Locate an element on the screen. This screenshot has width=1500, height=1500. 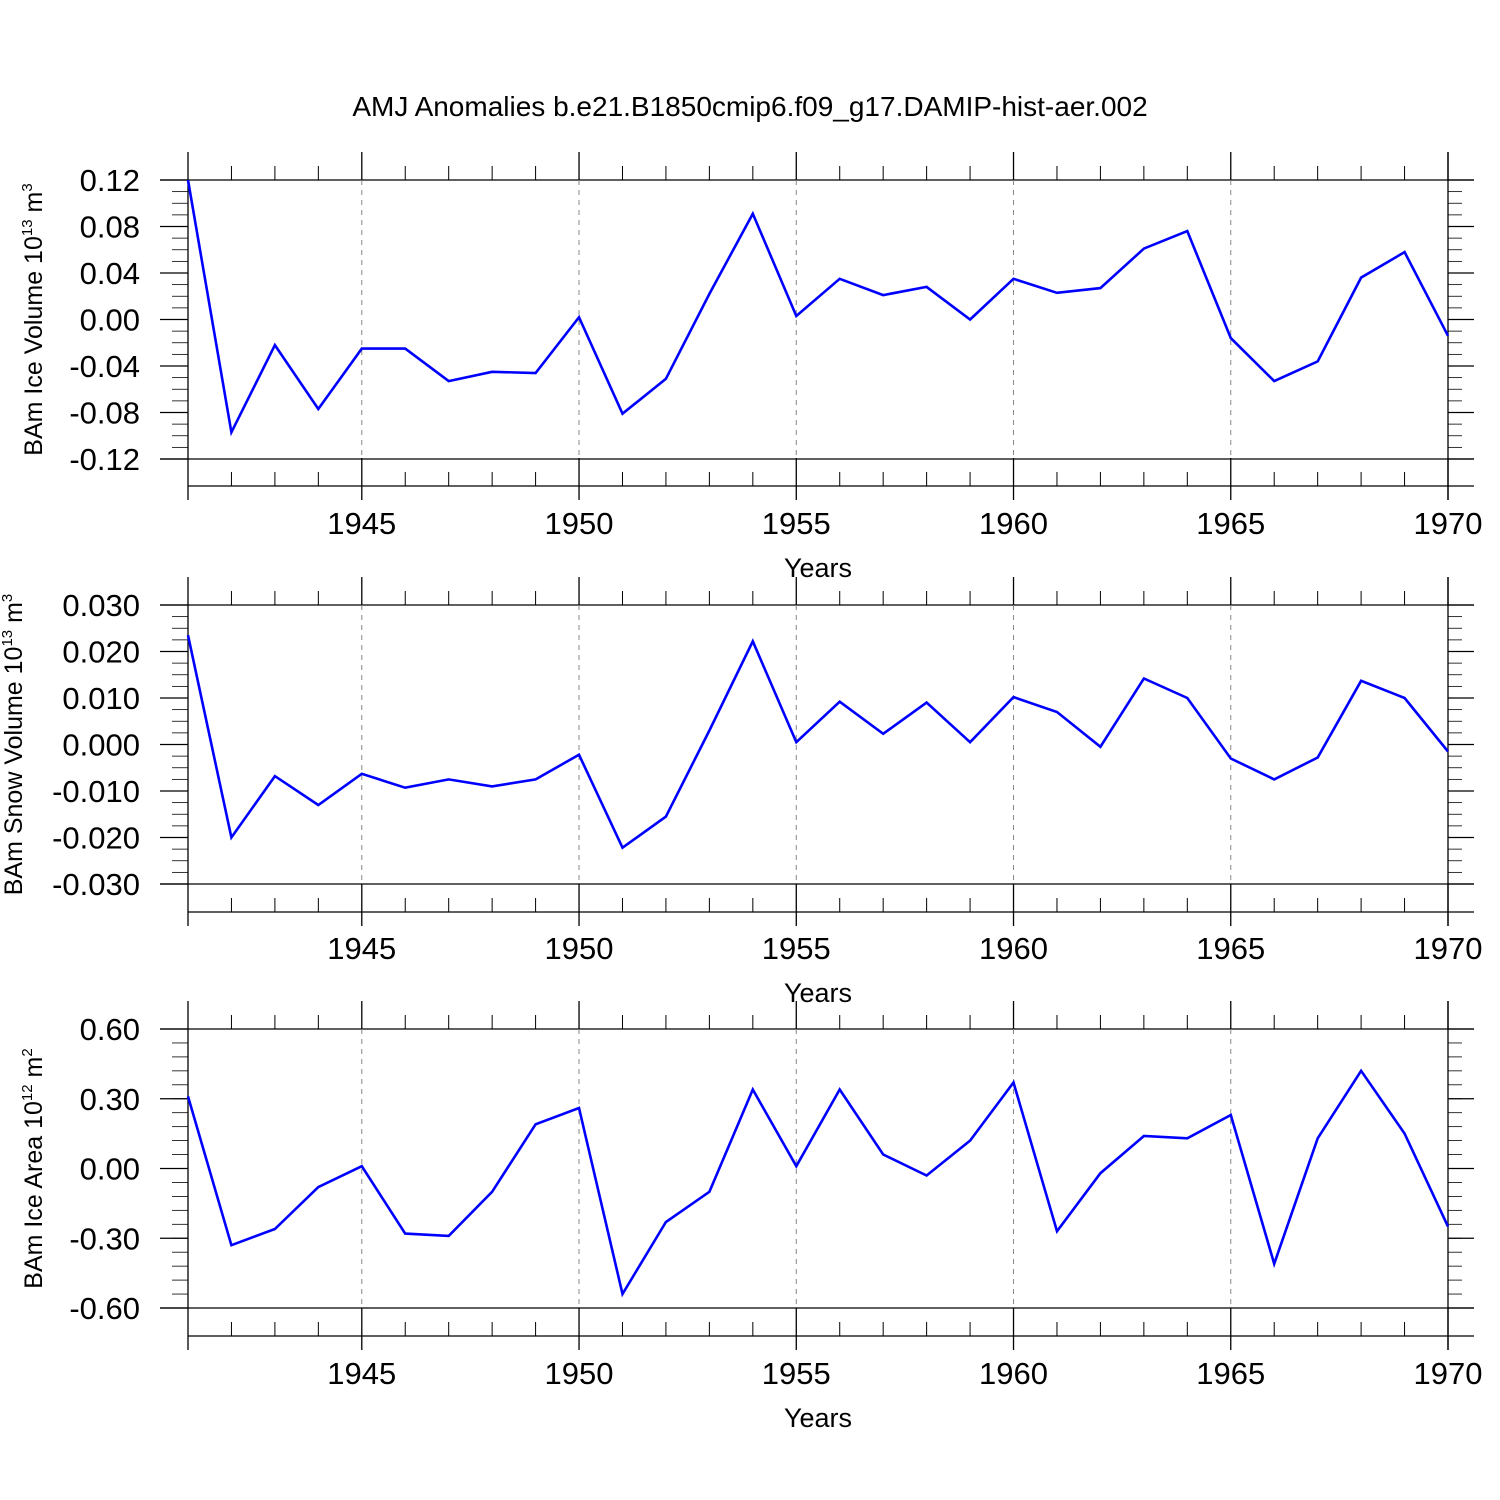
y-tick-label: -0.020 is located at coordinates (96, 838).